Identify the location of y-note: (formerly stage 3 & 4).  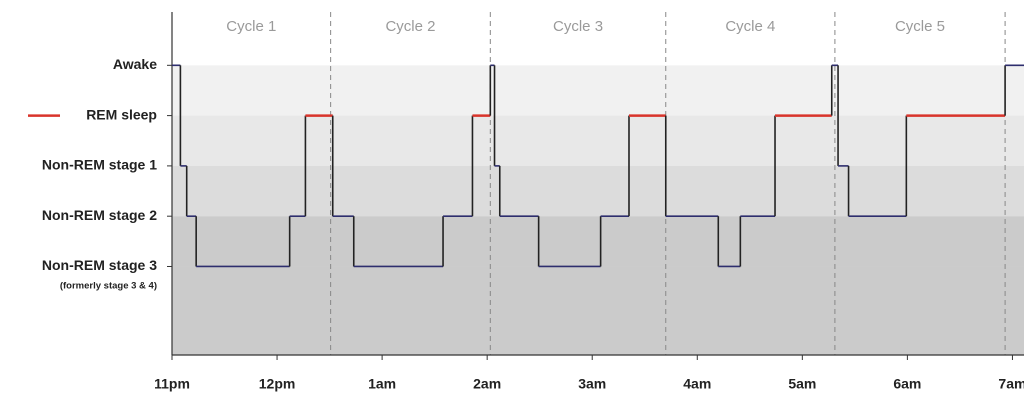
(108, 286).